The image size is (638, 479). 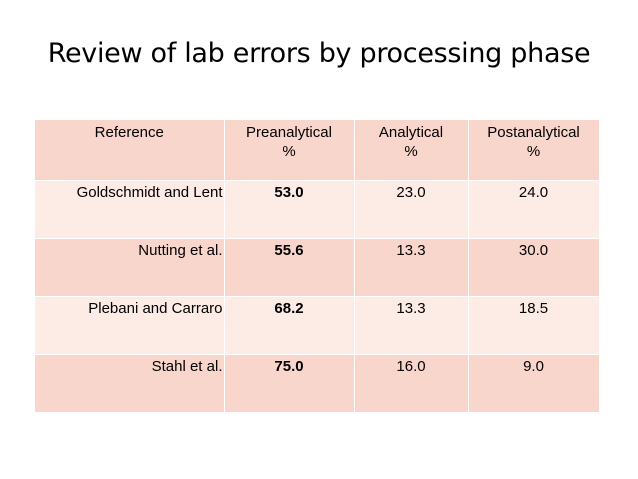 What do you see at coordinates (411, 383) in the screenshot?
I see `analytical-cell: 16.0` at bounding box center [411, 383].